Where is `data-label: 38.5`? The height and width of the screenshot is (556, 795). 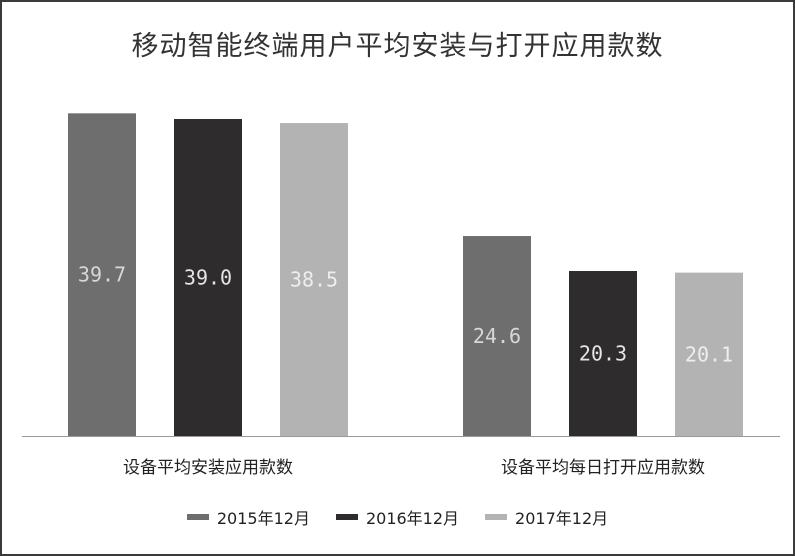 data-label: 38.5 is located at coordinates (314, 280).